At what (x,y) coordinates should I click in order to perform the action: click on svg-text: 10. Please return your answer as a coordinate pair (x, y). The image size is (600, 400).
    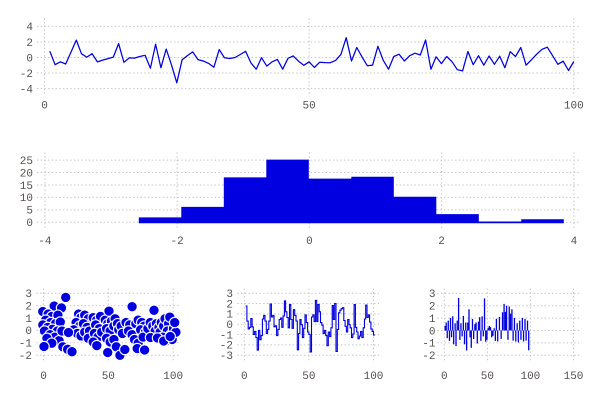
    Looking at the image, I should click on (26, 199).